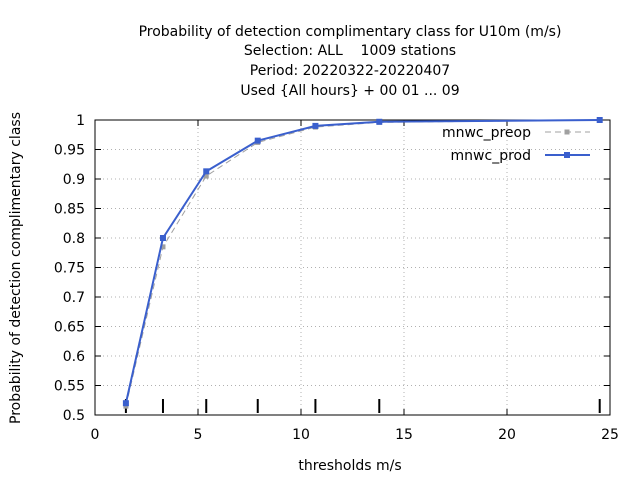 Image resolution: width=640 pixels, height=480 pixels. Describe the element at coordinates (349, 91) in the screenshot. I see `title-line-4: Used {All hours} + 00 01 ... 09` at that location.